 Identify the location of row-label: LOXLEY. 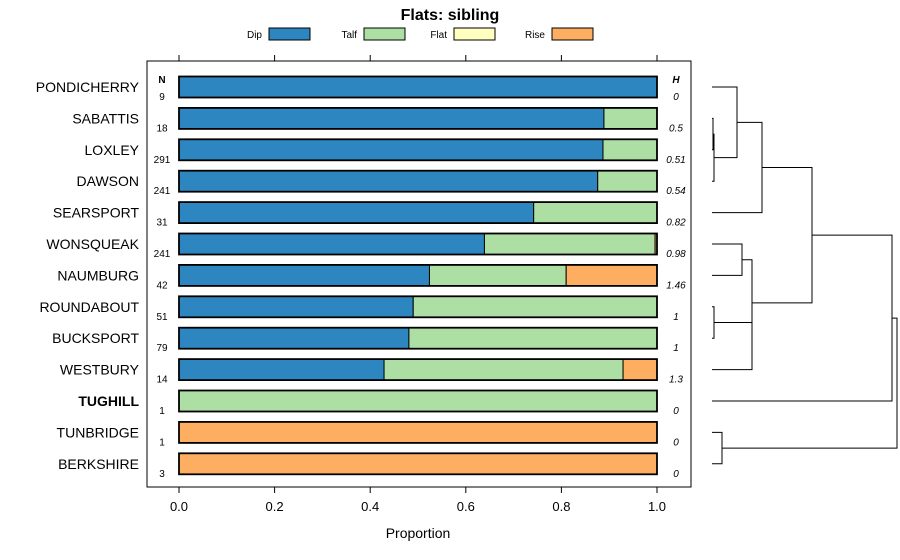
(112, 150).